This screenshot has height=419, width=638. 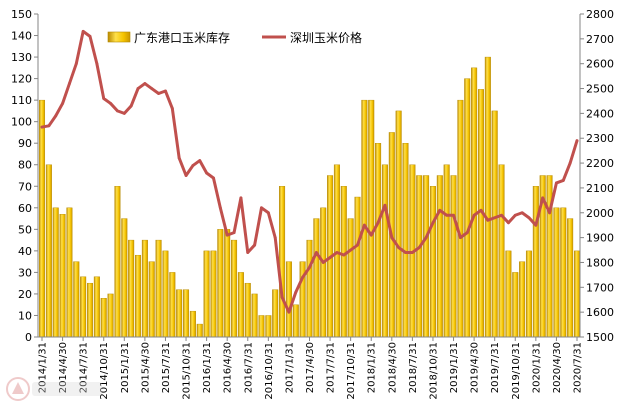 What do you see at coordinates (182, 37) in the screenshot?
I see `legend-label-inventory: 广东港口玉米库存` at bounding box center [182, 37].